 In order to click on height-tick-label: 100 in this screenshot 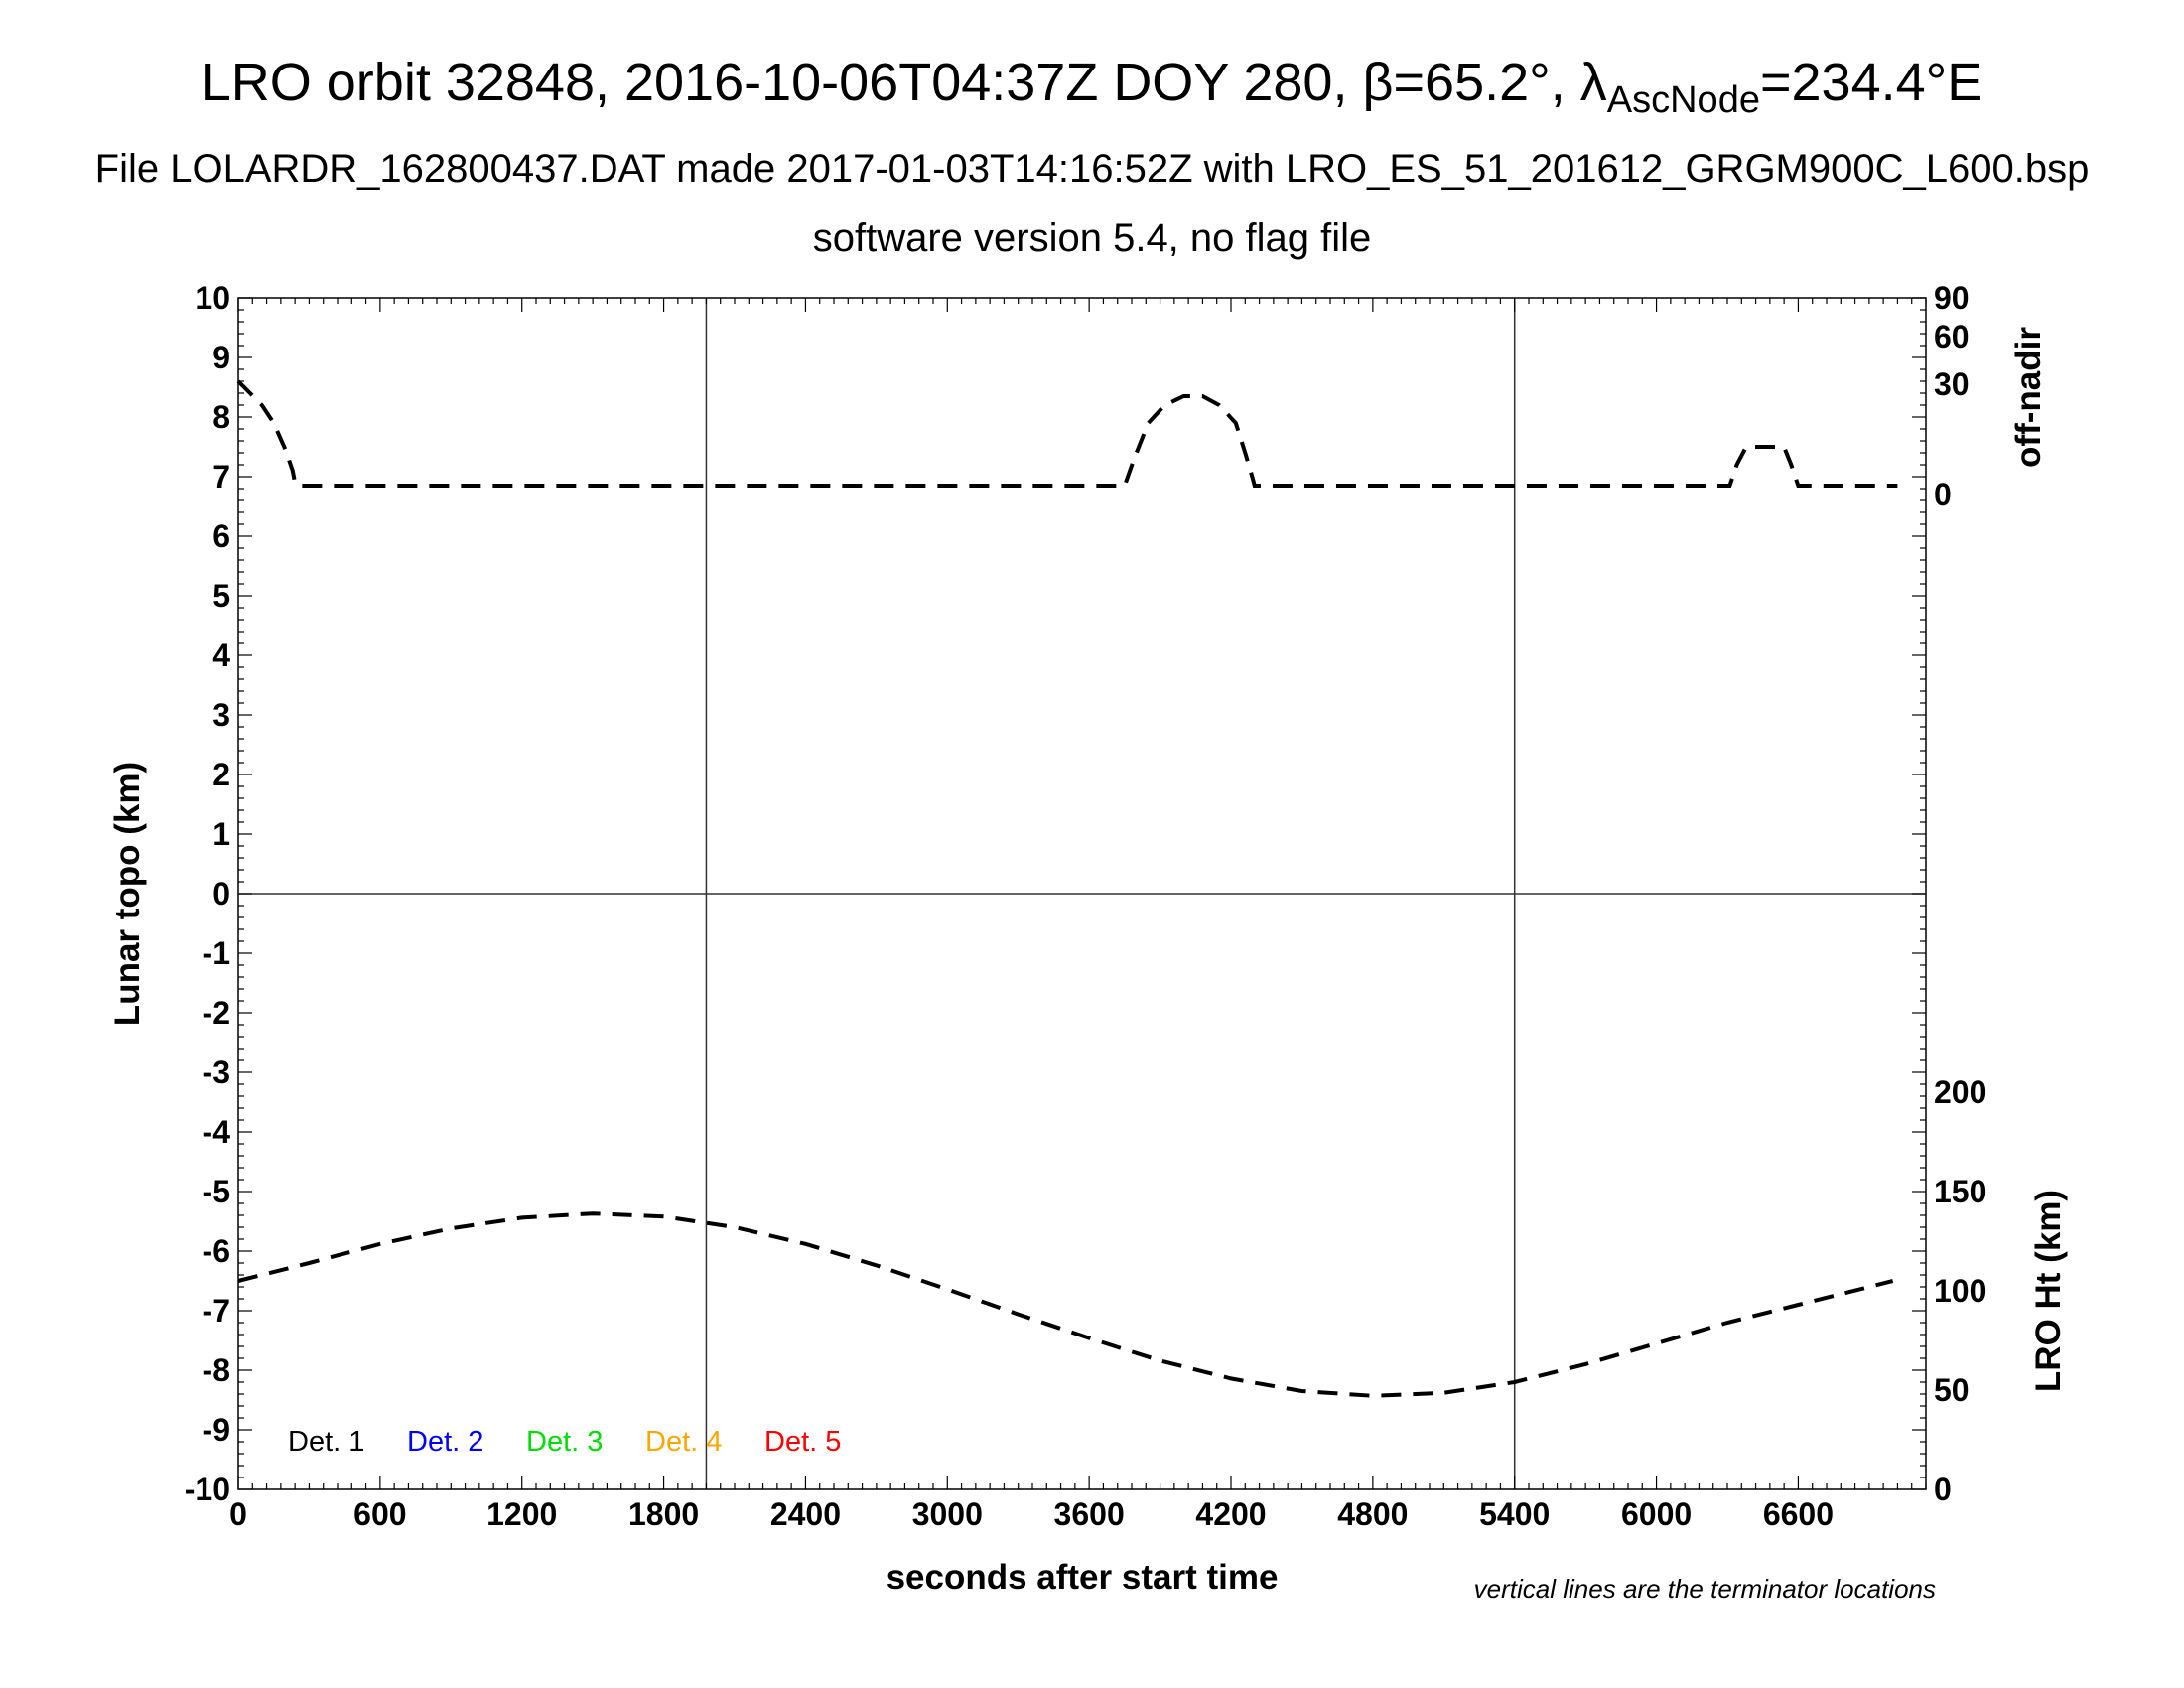, I will do `click(1960, 1291)`.